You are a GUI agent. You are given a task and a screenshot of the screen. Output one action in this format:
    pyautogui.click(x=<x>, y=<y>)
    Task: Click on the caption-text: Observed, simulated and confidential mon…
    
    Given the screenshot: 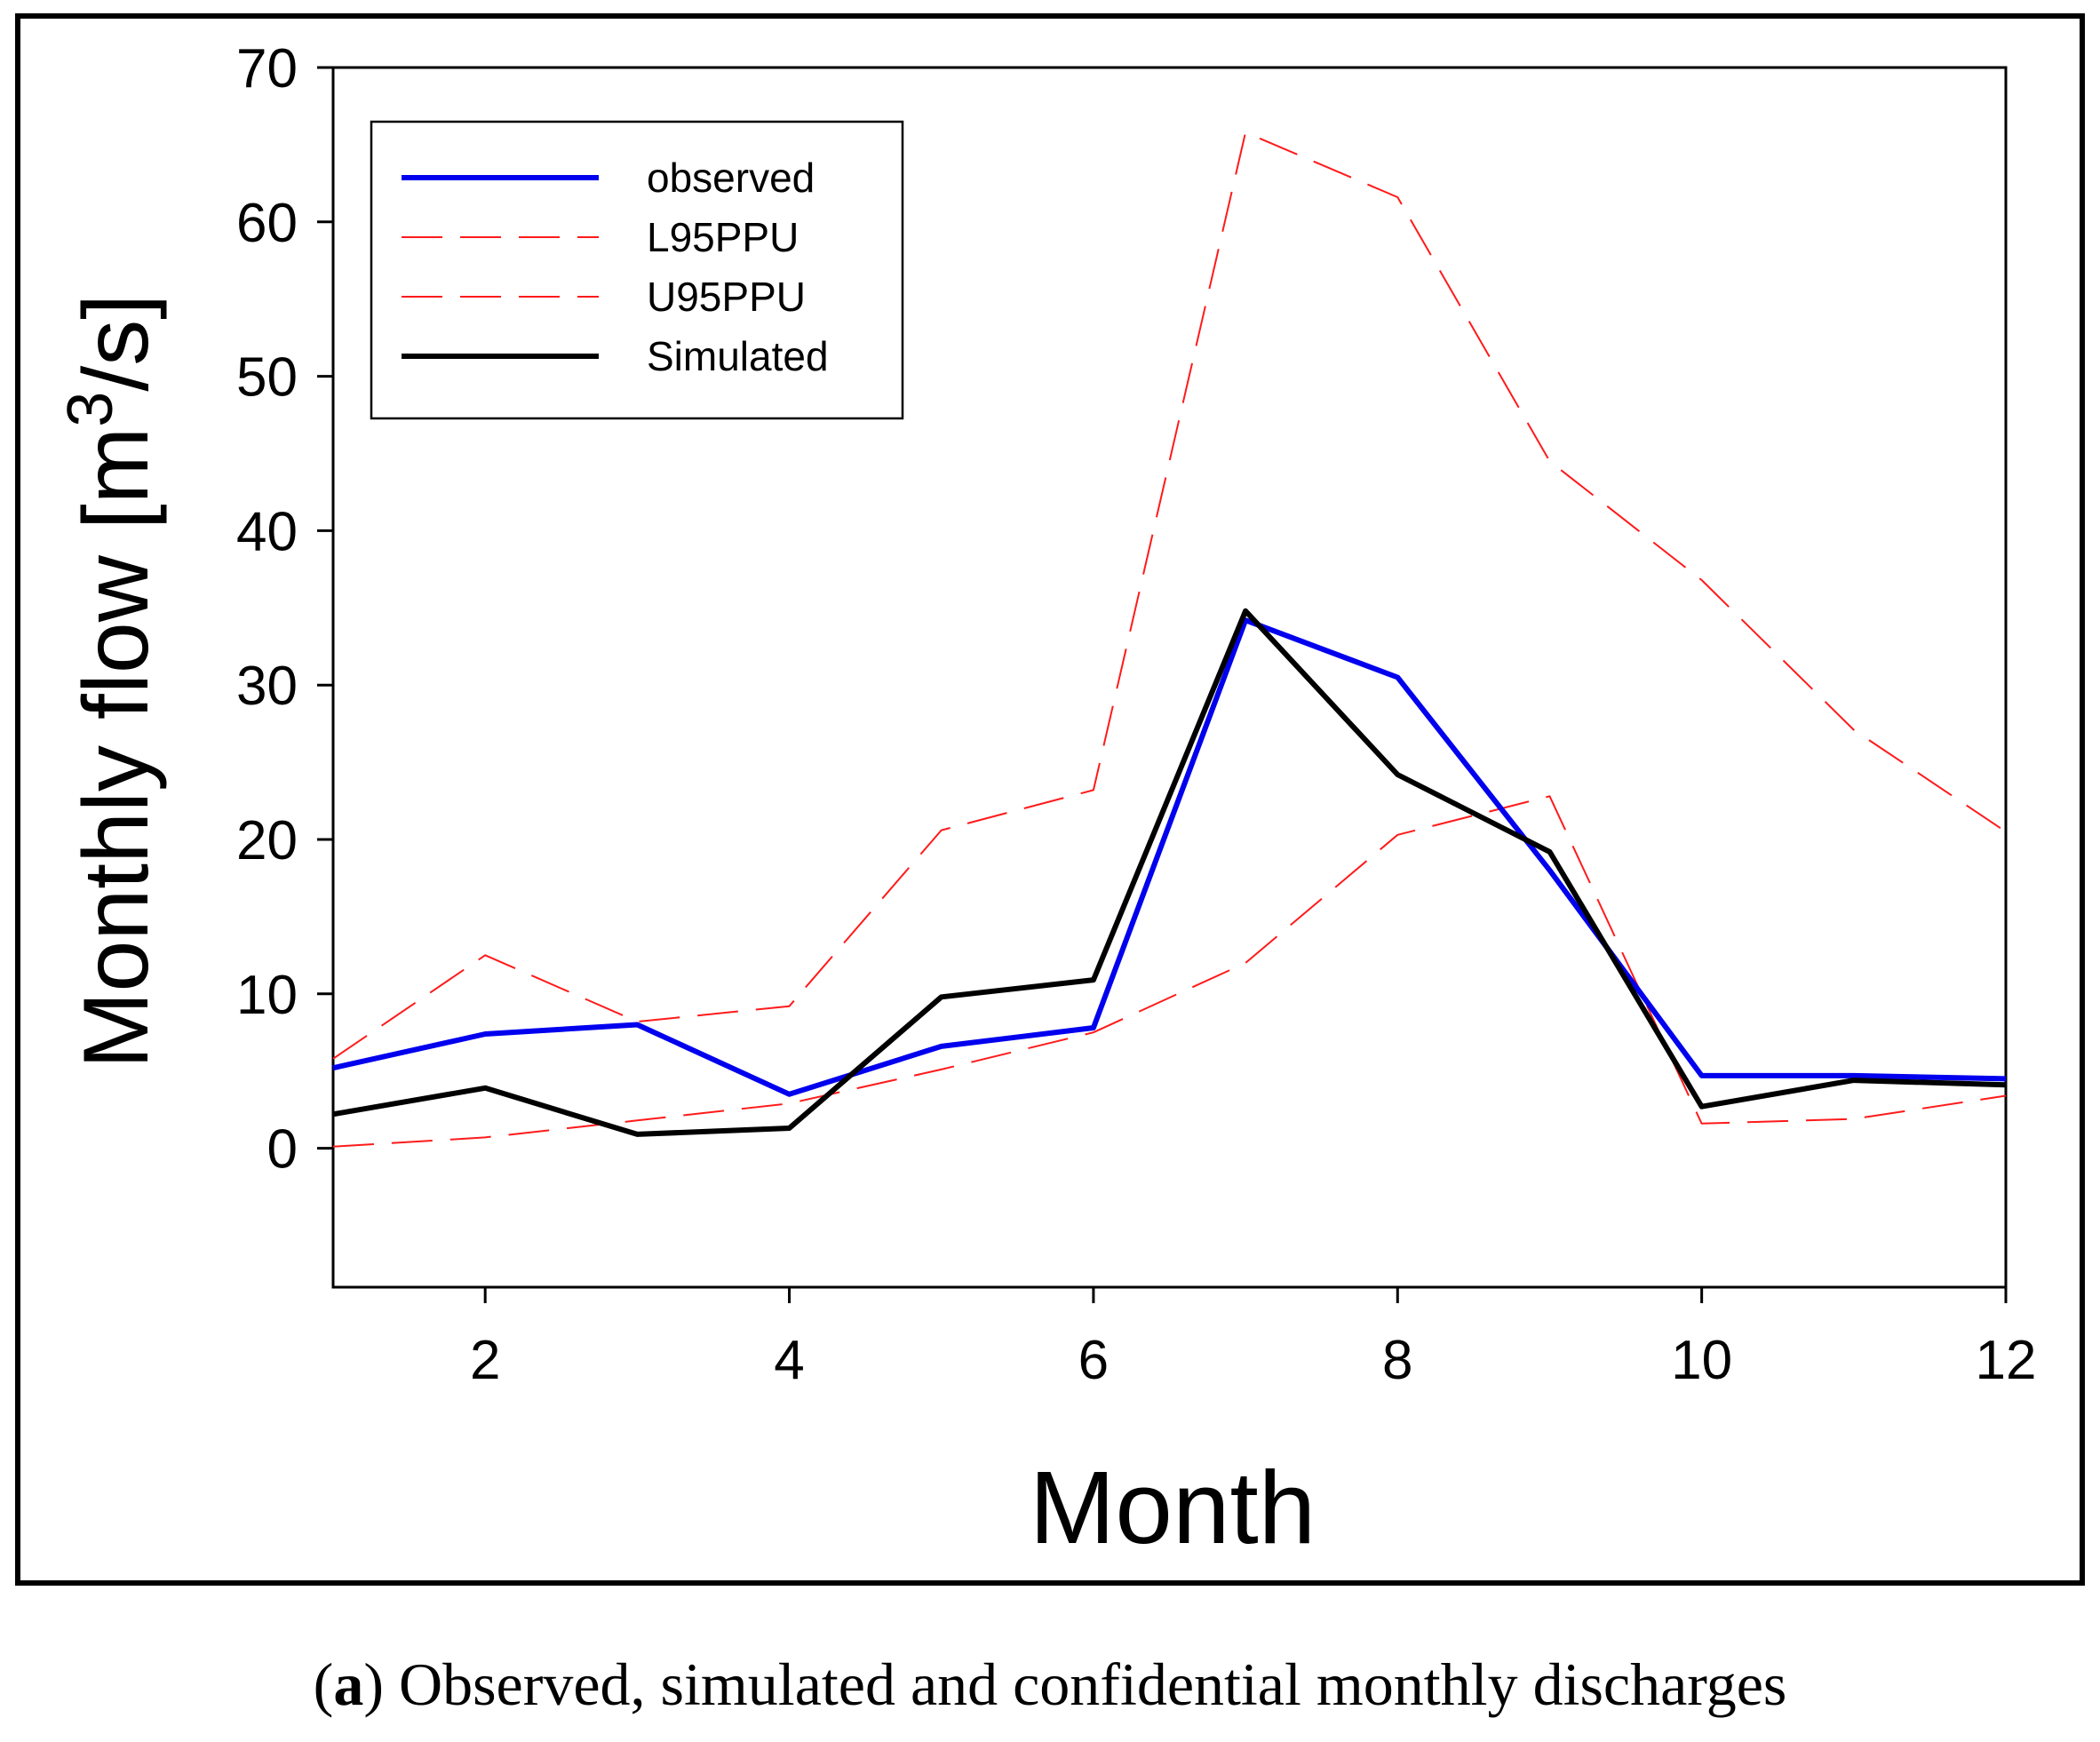 What is the action you would take?
    pyautogui.click(x=1092, y=1684)
    